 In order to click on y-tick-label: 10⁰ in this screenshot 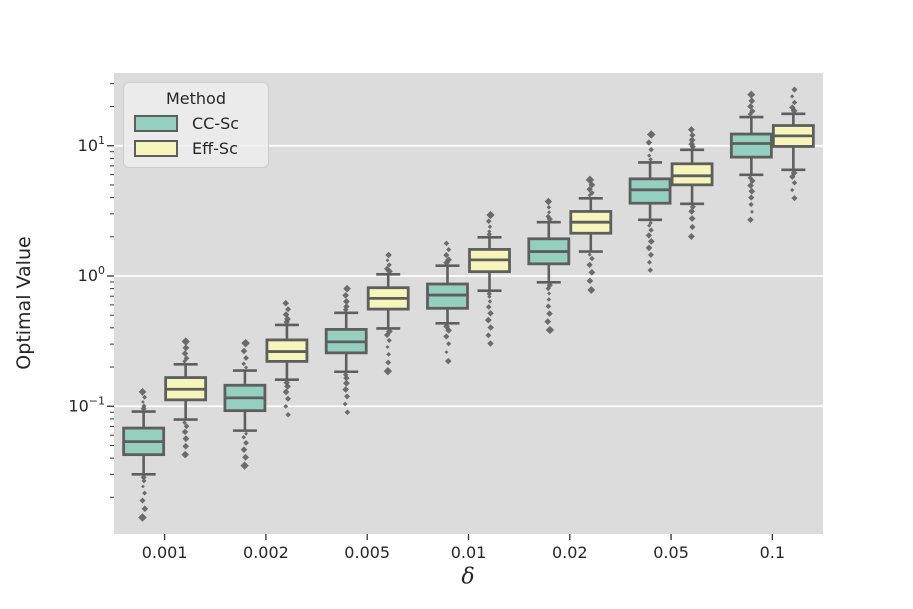, I will do `click(91, 274)`.